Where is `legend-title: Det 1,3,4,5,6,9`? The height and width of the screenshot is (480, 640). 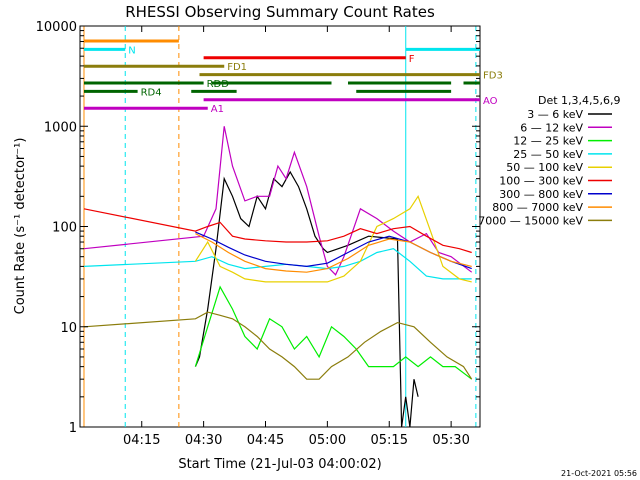 legend-title: Det 1,3,4,5,6,9 is located at coordinates (579, 100).